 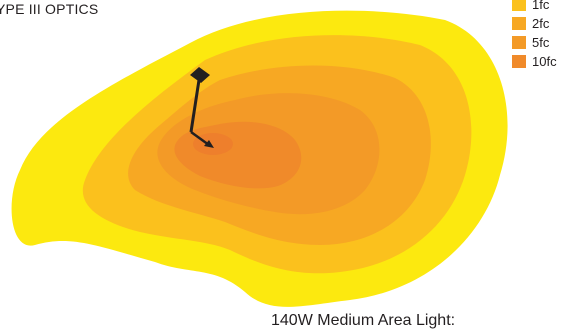 What do you see at coordinates (531, 6) in the screenshot?
I see `legend-item-1fc: 1fc` at bounding box center [531, 6].